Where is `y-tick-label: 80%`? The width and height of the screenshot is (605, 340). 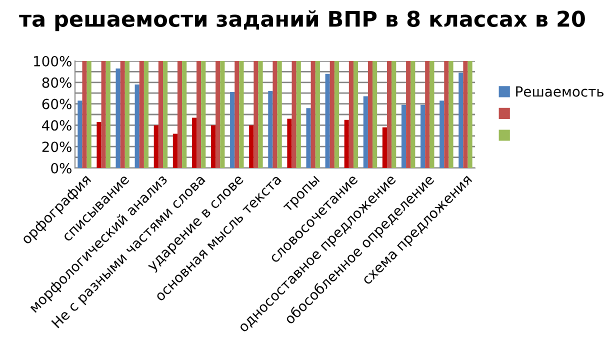
y-tick-label: 80% is located at coordinates (57, 82).